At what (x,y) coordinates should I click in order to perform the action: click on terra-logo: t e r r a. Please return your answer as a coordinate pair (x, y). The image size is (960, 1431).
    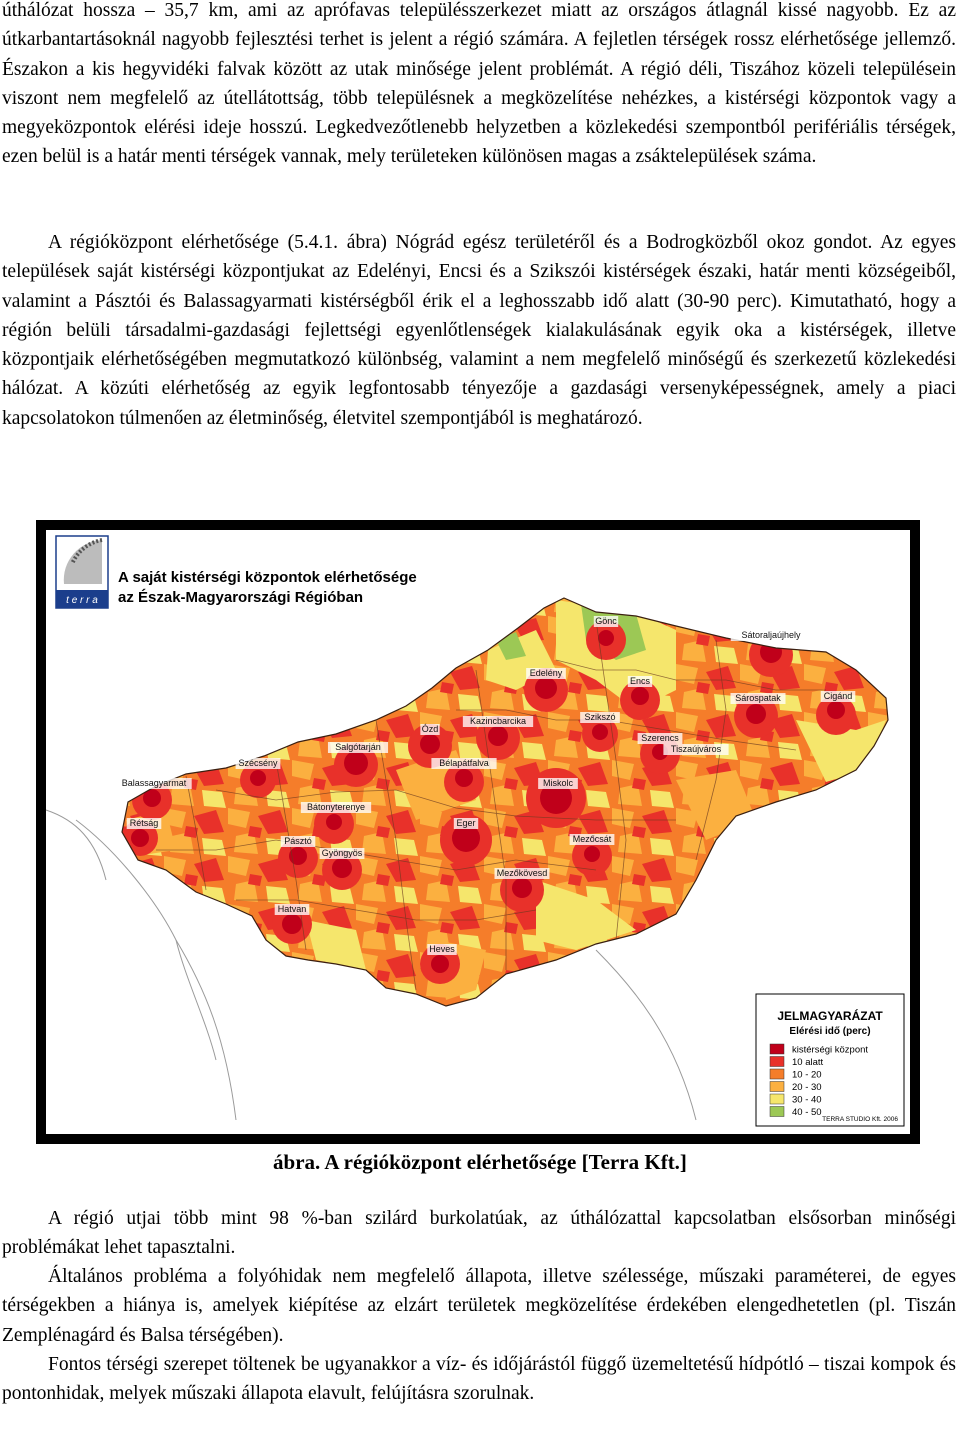
    Looking at the image, I should click on (82, 572).